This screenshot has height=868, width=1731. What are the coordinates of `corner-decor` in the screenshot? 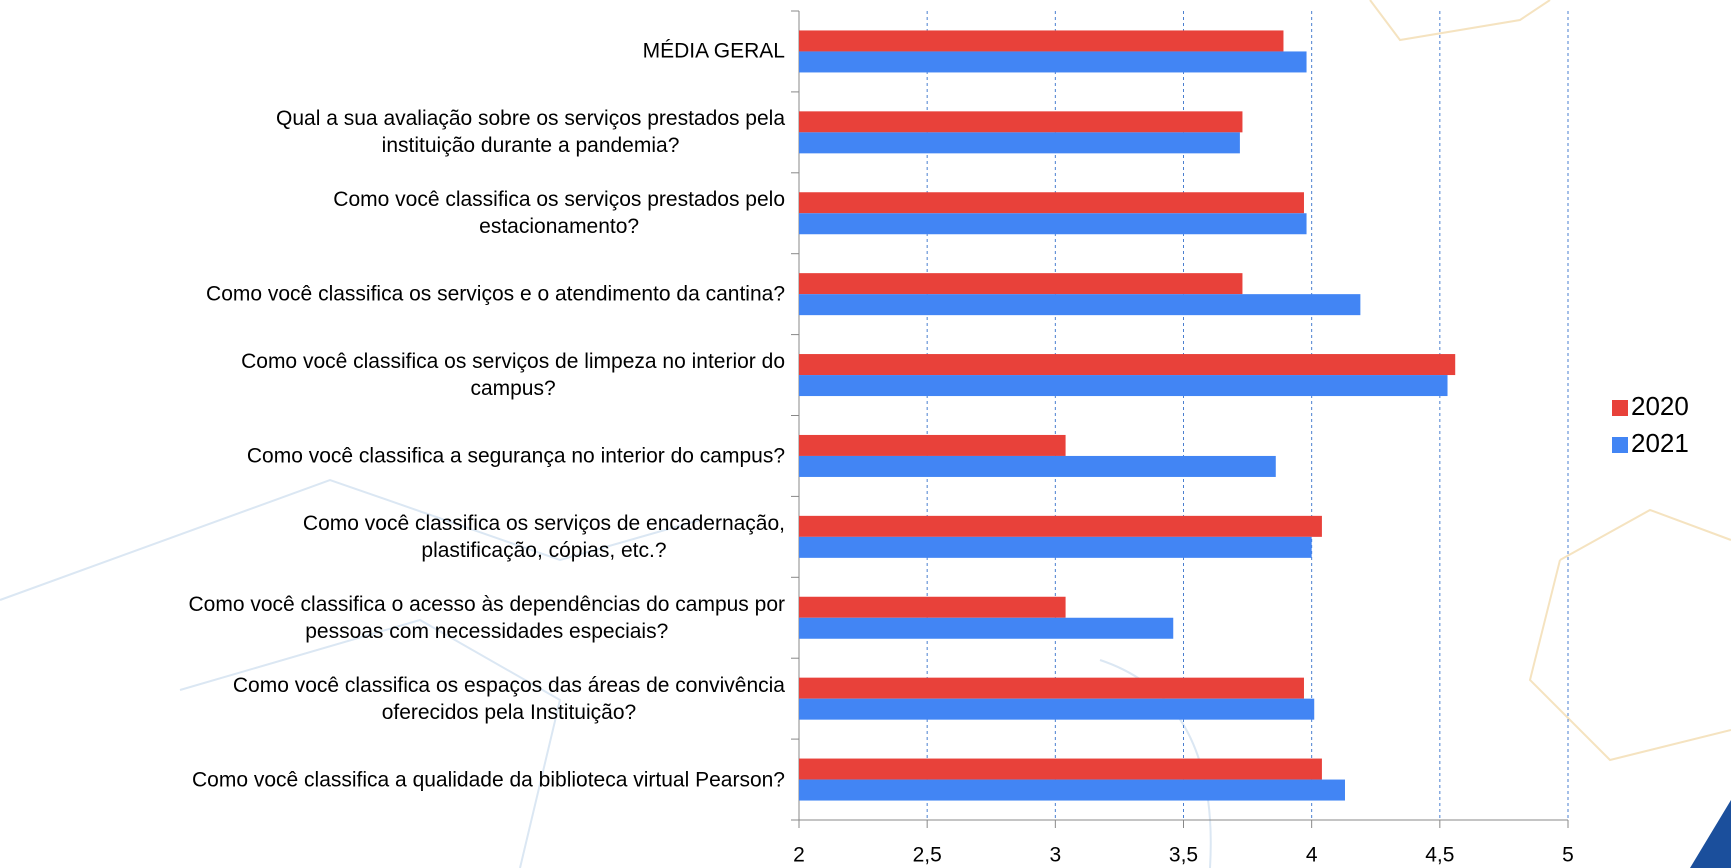 It's located at (1710, 834).